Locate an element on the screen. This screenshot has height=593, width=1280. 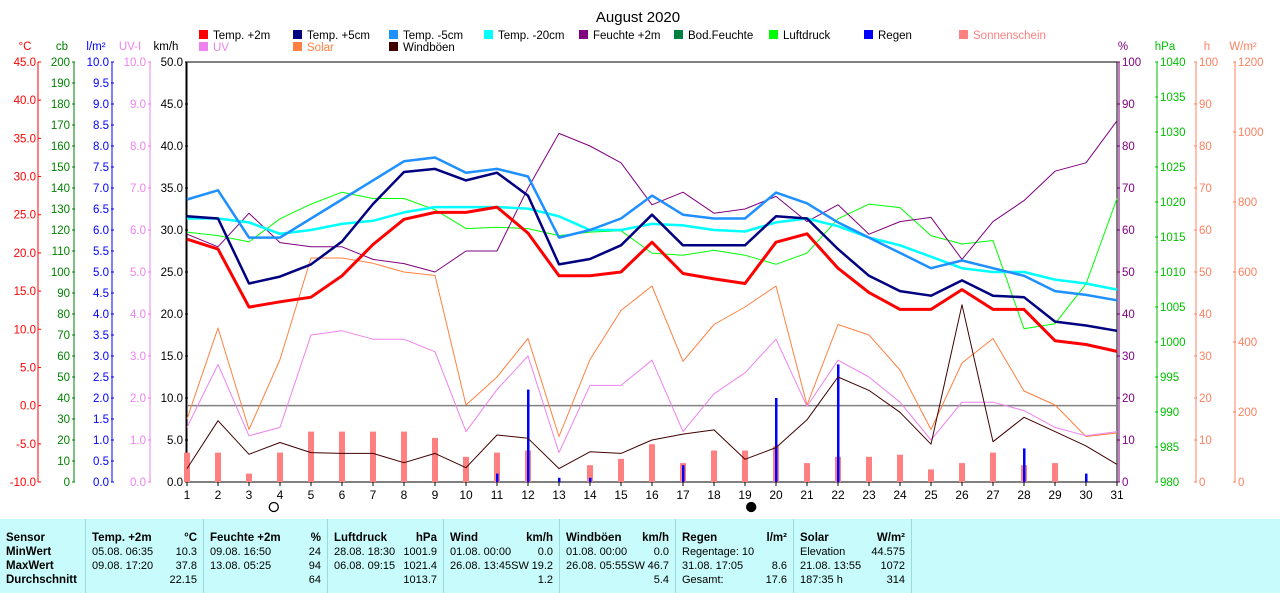
x-tick-label: 21 is located at coordinates (807, 495).